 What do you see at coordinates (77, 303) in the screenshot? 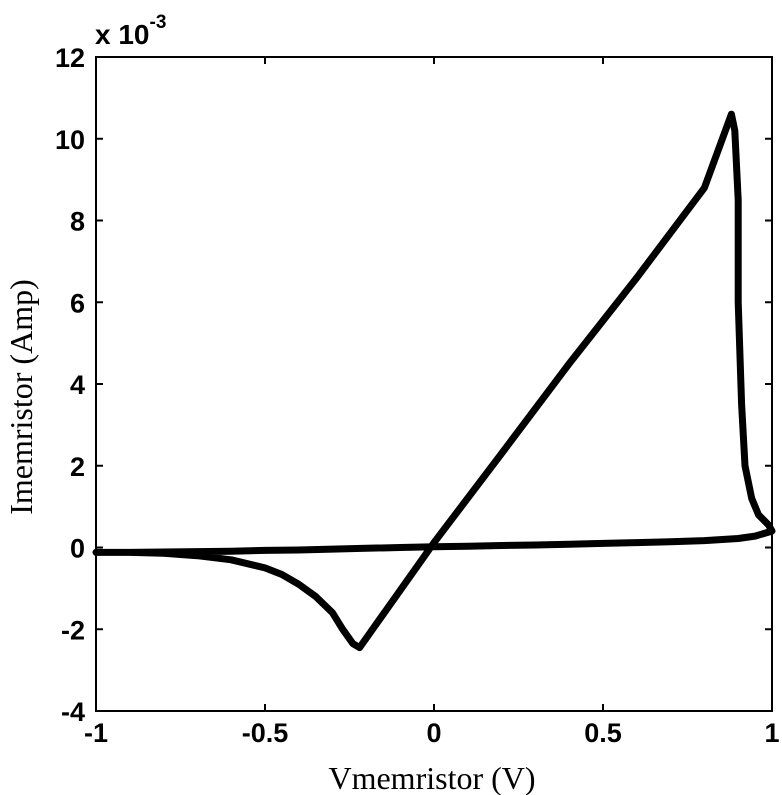
I see `y-tick-label: 6` at bounding box center [77, 303].